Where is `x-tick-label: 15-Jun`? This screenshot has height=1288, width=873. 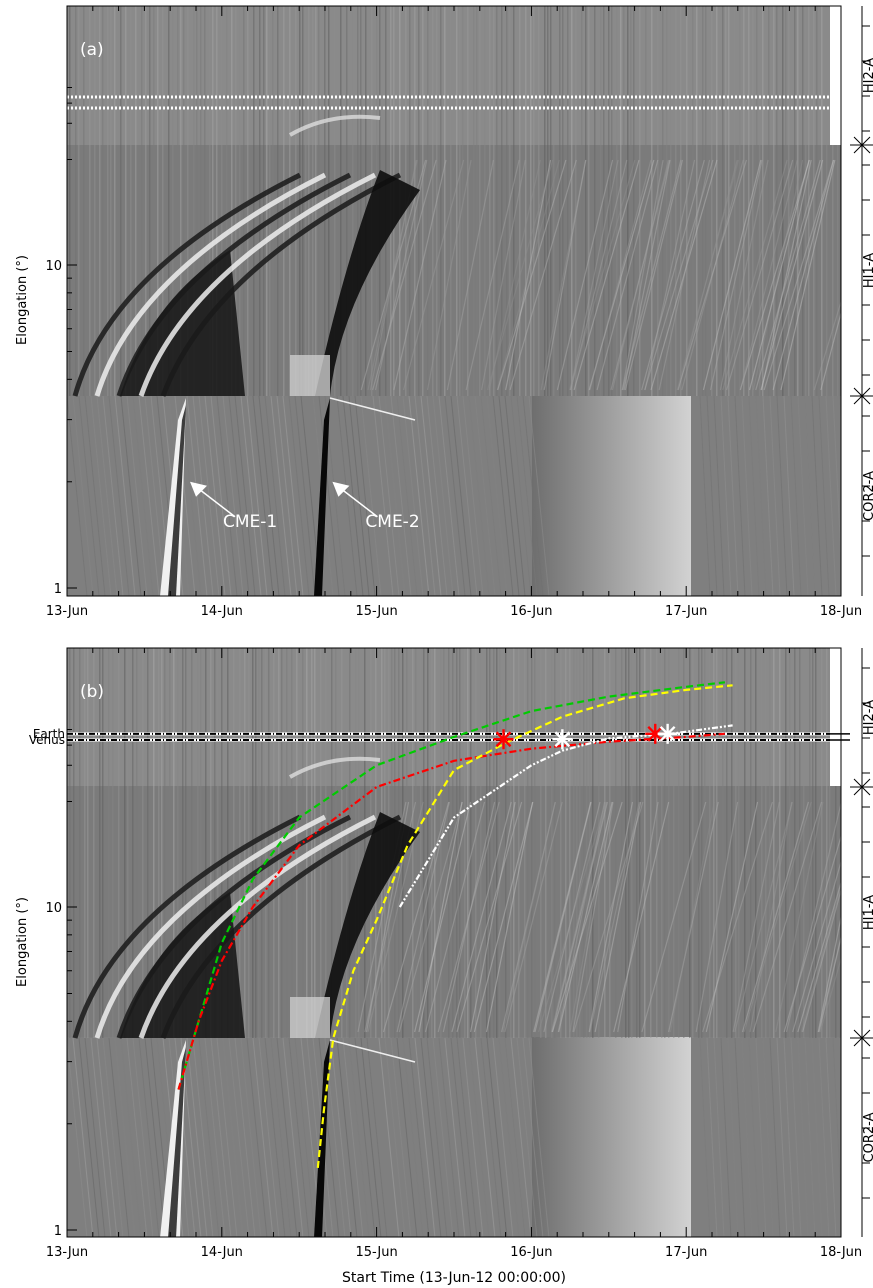
x-tick-label: 15-Jun is located at coordinates (376, 611).